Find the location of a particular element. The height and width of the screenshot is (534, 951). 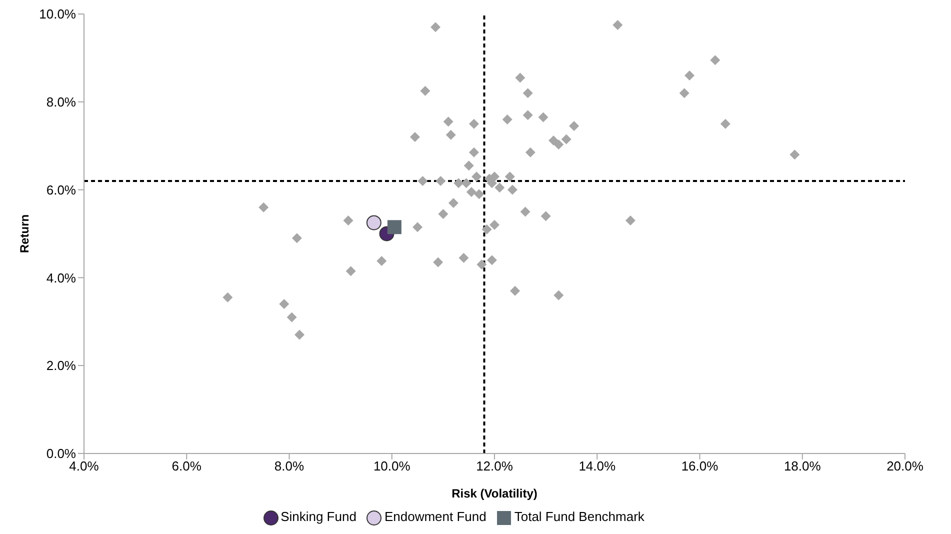

x-tick-label: 4.0% is located at coordinates (84, 466).